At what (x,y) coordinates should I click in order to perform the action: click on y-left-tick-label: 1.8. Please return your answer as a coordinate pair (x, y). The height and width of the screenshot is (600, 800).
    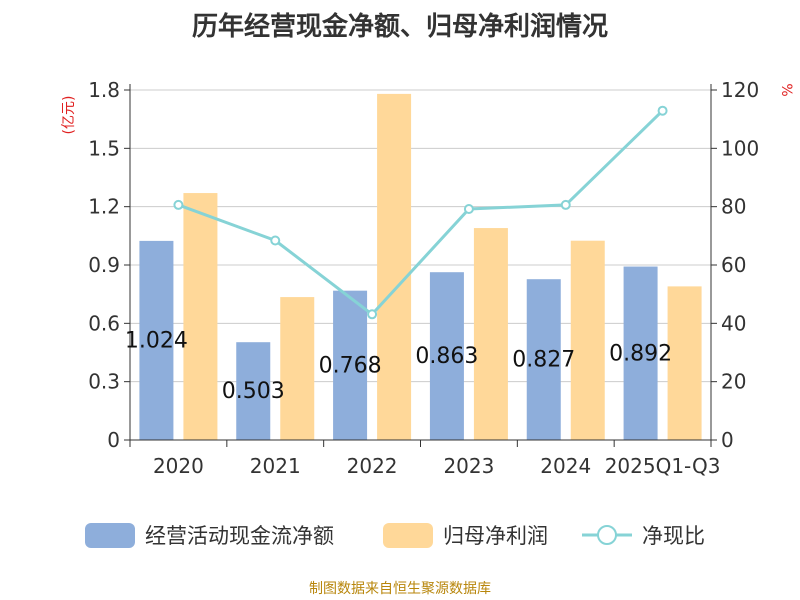
    Looking at the image, I should click on (104, 90).